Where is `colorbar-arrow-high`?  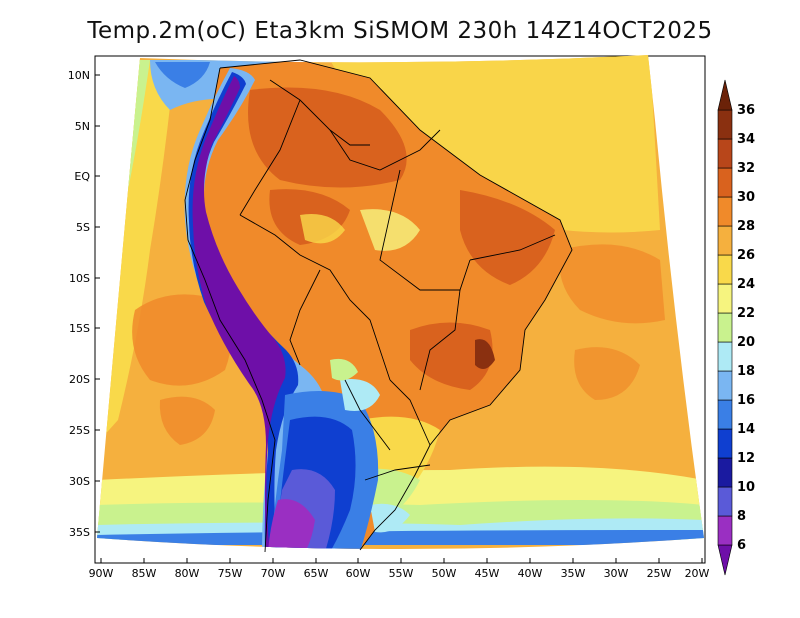
colorbar-arrow-high is located at coordinates (725, 95).